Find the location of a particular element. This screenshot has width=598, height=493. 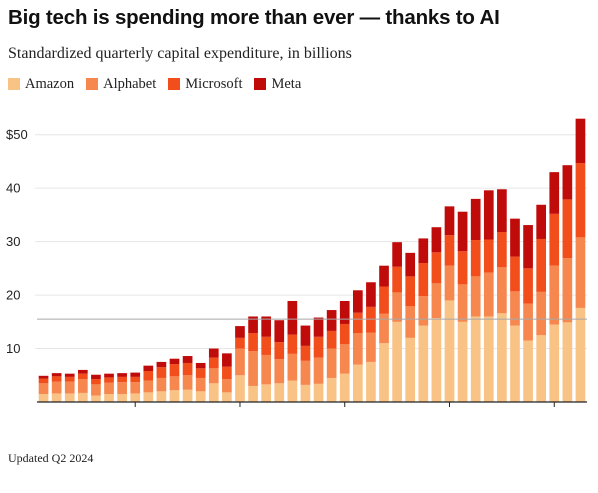

y-tick-label: 10 is located at coordinates (13, 348).